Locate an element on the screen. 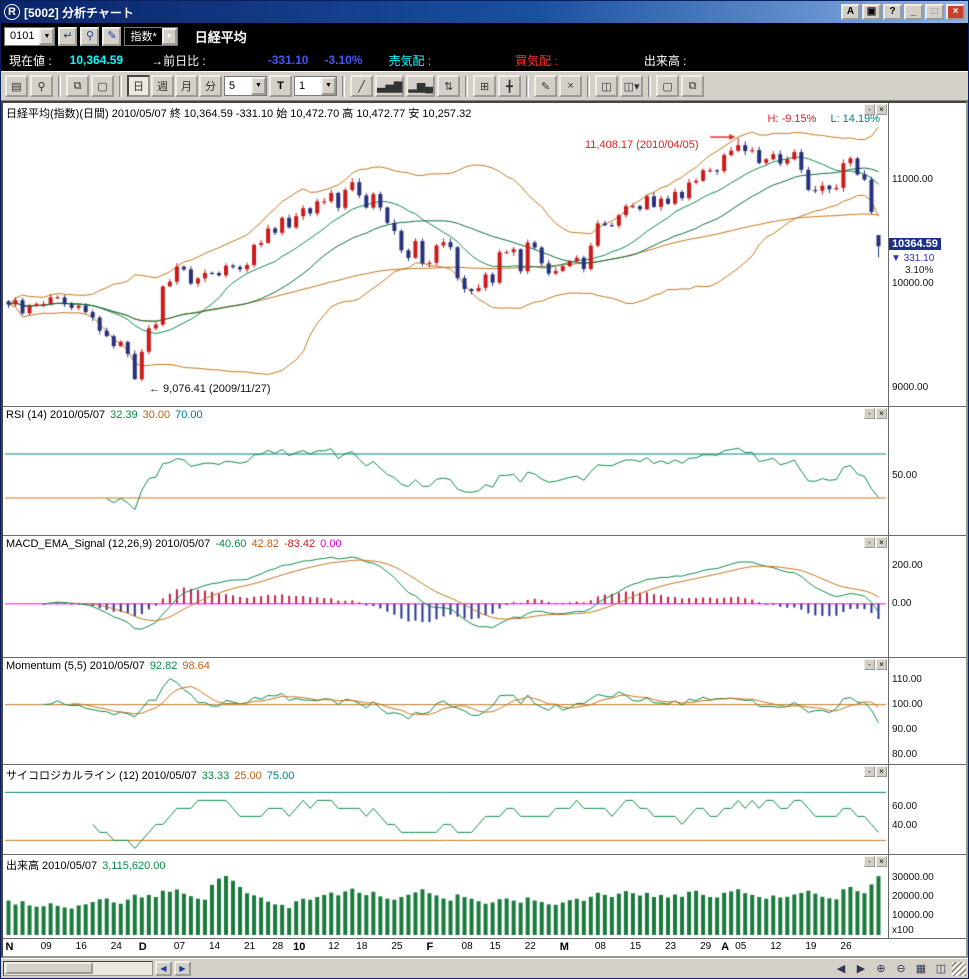 This screenshot has width=969, height=979. date-tick: 09 is located at coordinates (46, 946).